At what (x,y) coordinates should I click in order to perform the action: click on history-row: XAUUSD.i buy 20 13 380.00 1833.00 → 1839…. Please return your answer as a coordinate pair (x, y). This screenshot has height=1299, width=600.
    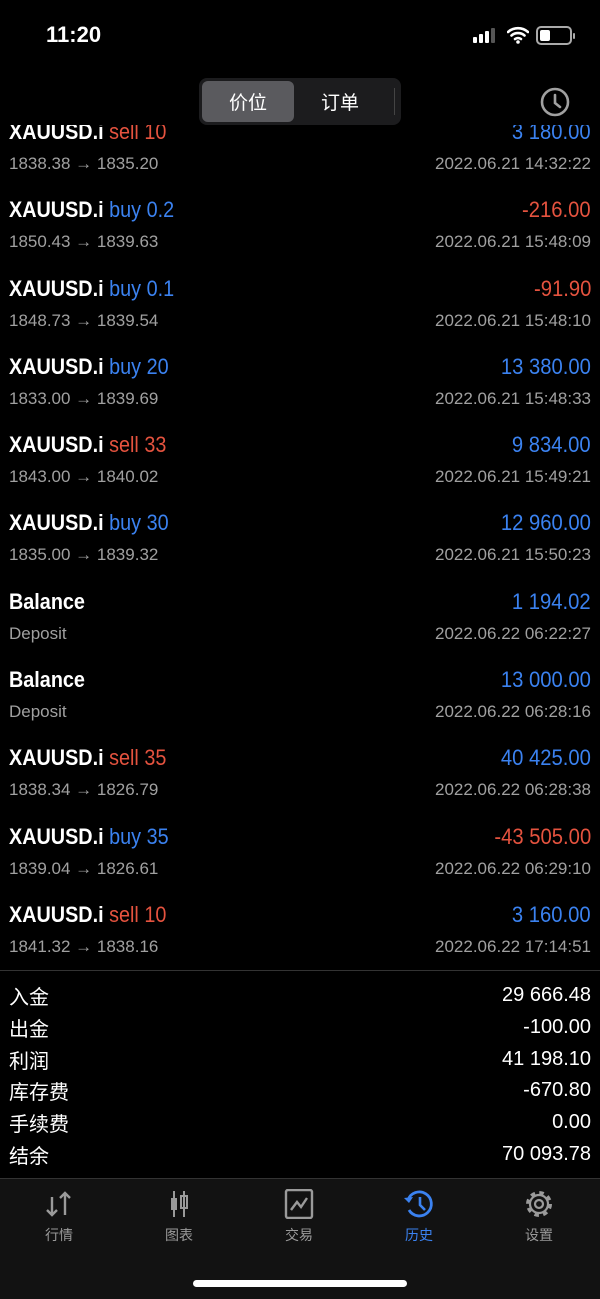
    Looking at the image, I should click on (300, 389).